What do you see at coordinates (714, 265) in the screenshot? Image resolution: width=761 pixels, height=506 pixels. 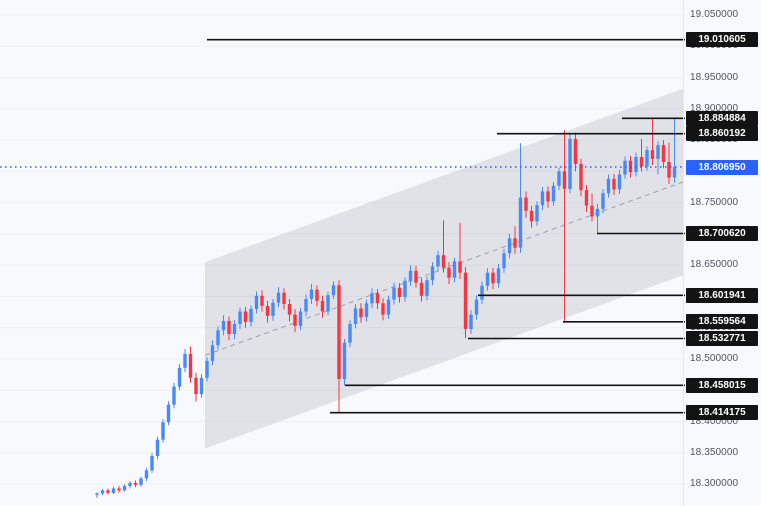 I see `axis-tick-label: 18.650000` at bounding box center [714, 265].